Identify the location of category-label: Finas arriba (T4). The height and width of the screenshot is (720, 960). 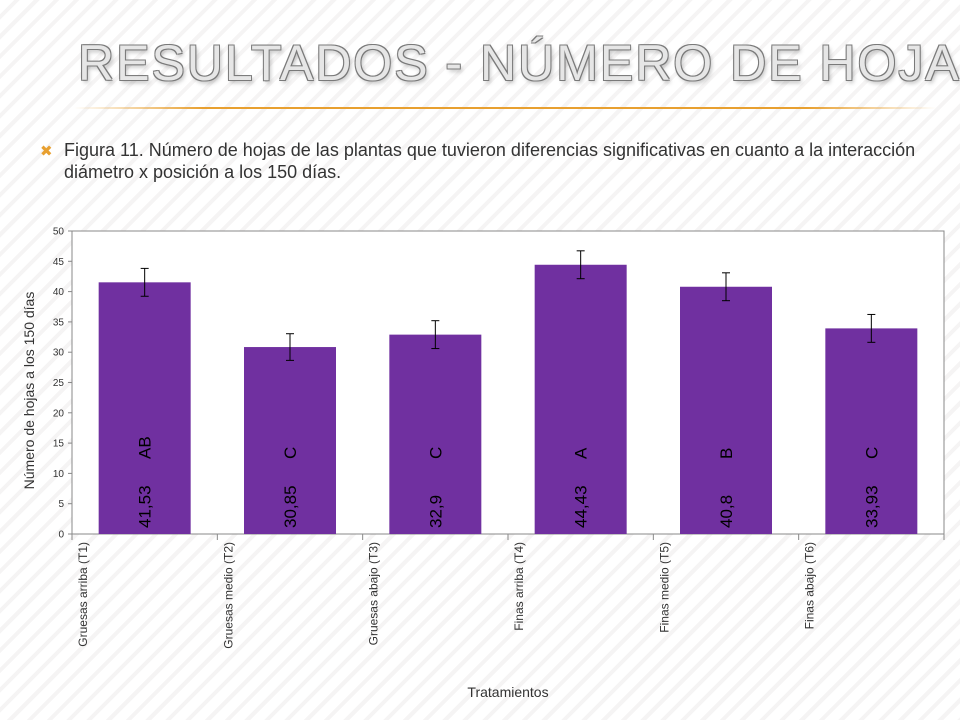
(519, 586).